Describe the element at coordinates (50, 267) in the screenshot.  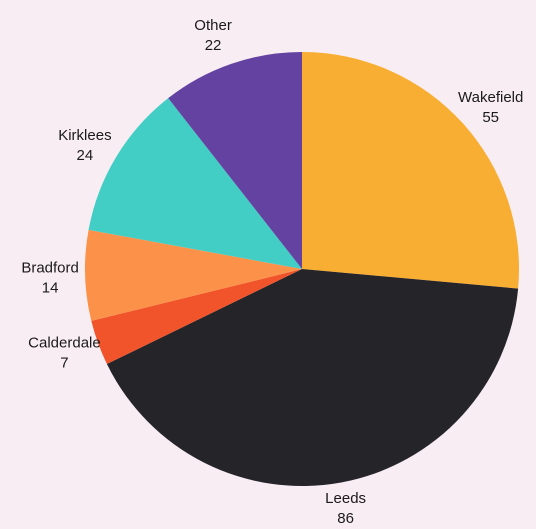
I see `pie-label-name: Bradford` at that location.